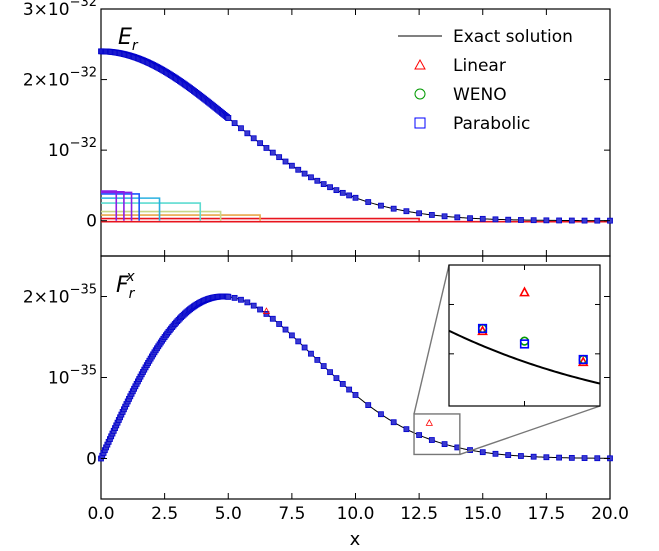 This screenshot has height=551, width=659. What do you see at coordinates (479, 66) in the screenshot?
I see `legend-entry-label: Linear` at bounding box center [479, 66].